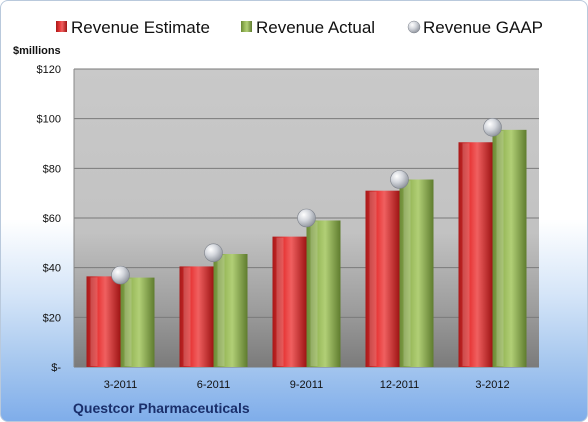 Image resolution: width=588 pixels, height=422 pixels. I want to click on y-tick-label: $40, so click(52, 269).